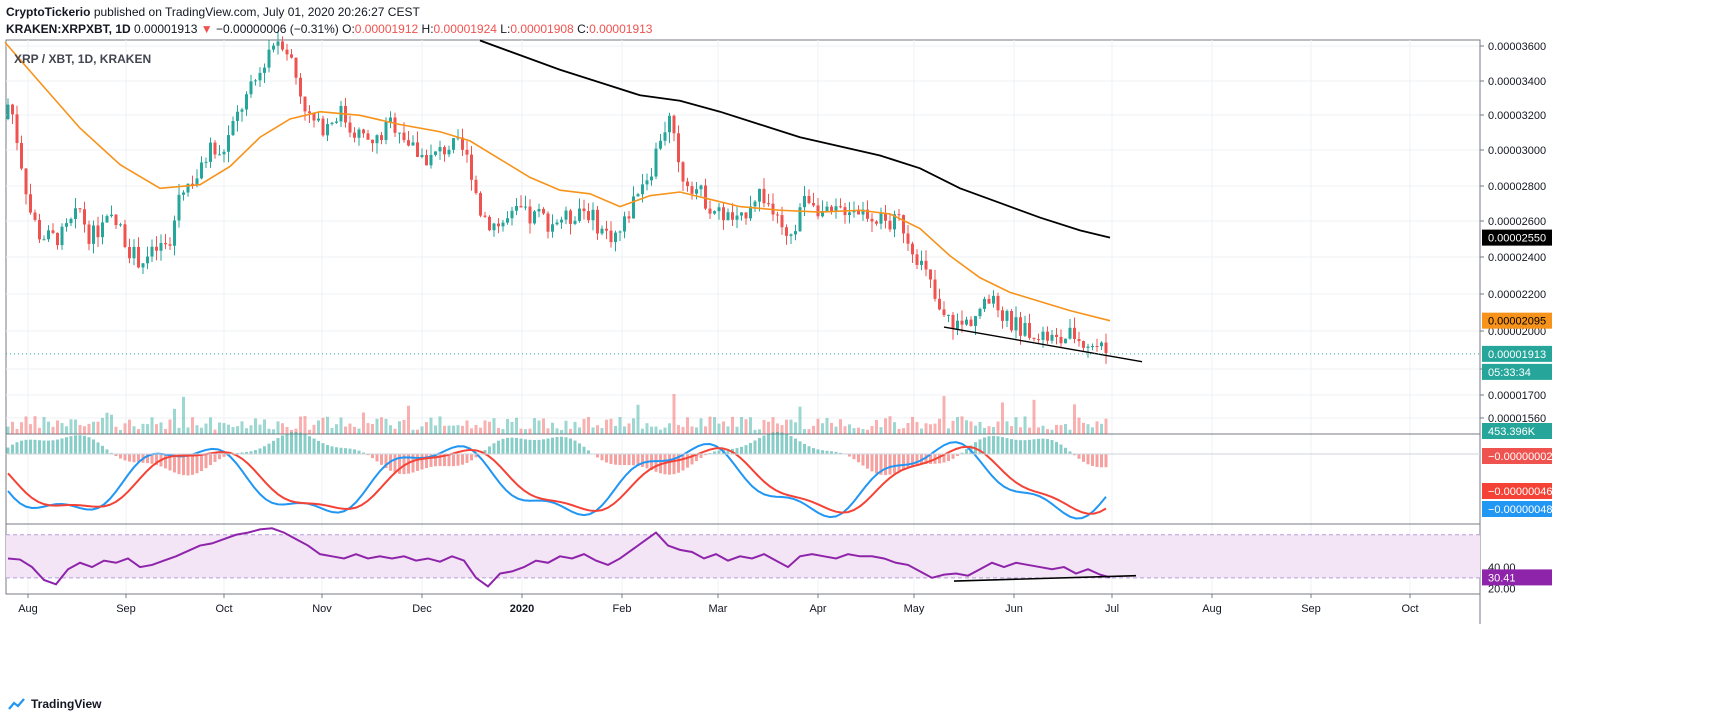  Describe the element at coordinates (54, 704) in the screenshot. I see `footer-brand: TradingView` at that location.